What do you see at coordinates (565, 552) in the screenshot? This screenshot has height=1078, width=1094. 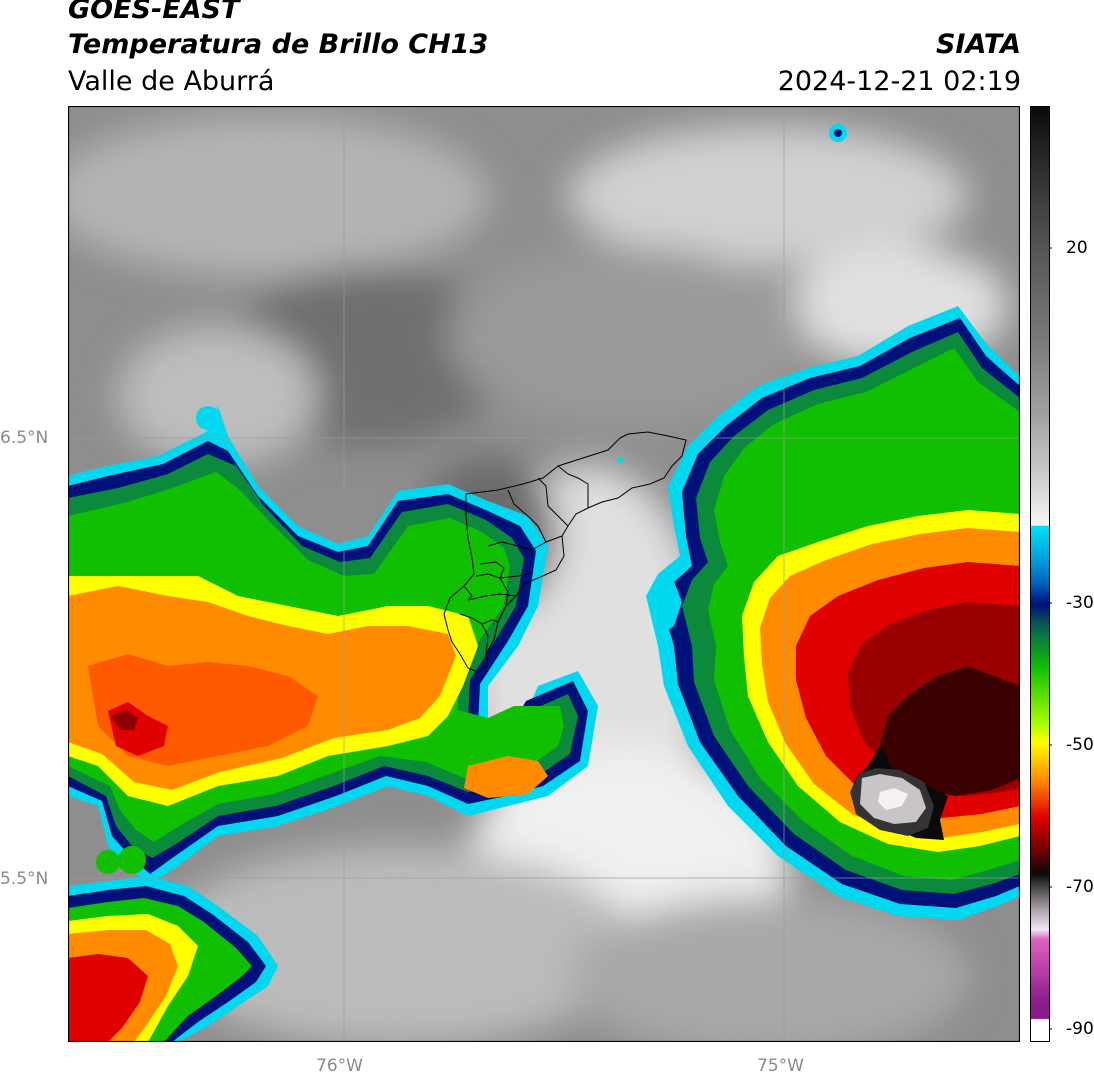 I see `municipal-boundaries` at bounding box center [565, 552].